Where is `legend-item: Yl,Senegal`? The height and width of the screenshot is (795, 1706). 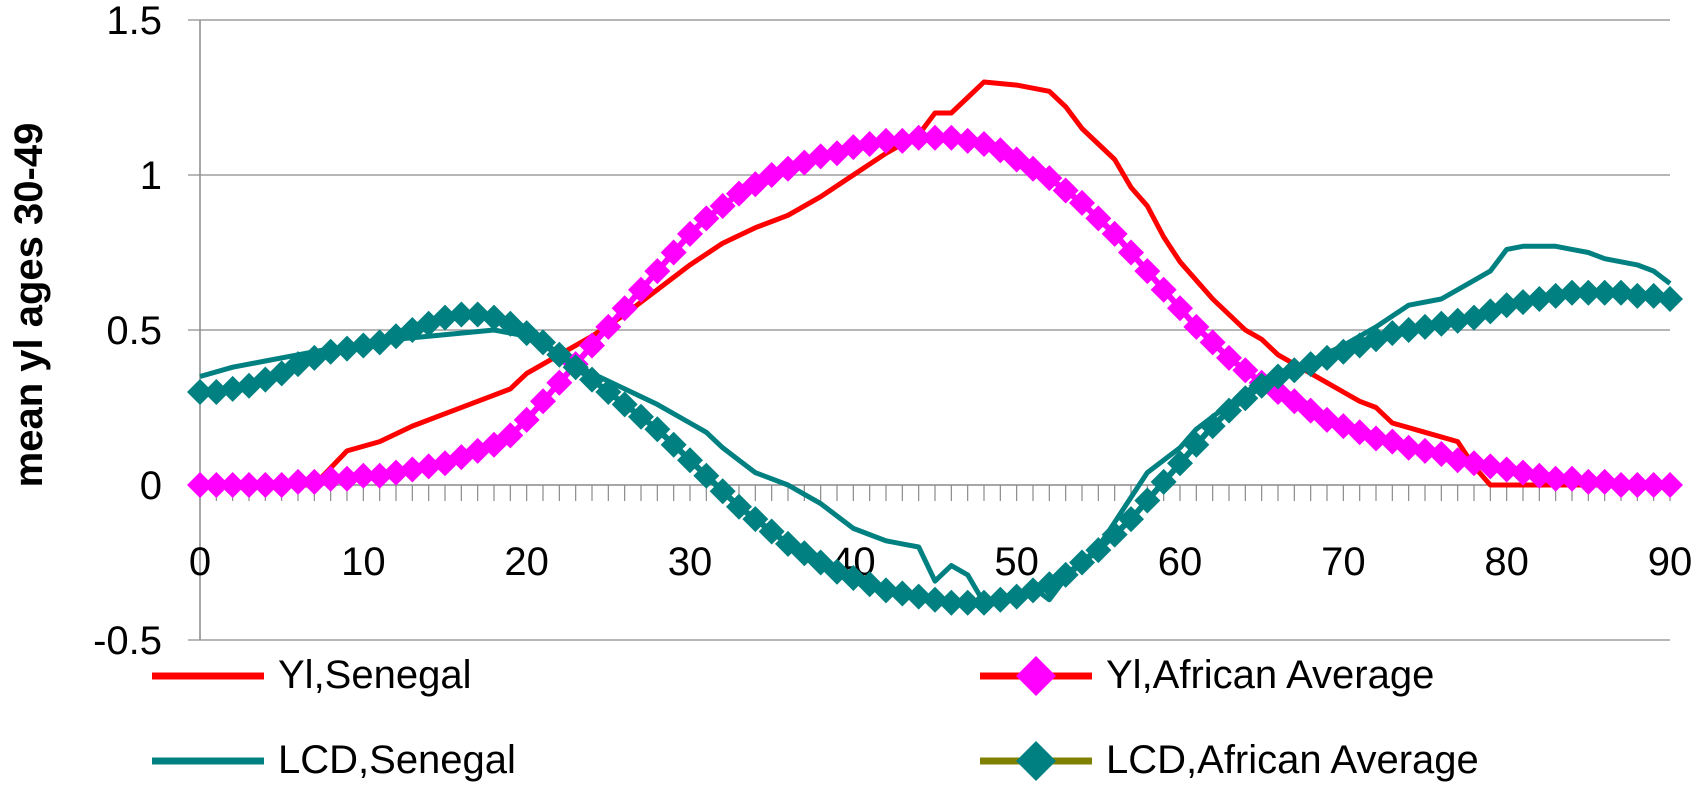 legend-item: Yl,Senegal is located at coordinates (311, 675).